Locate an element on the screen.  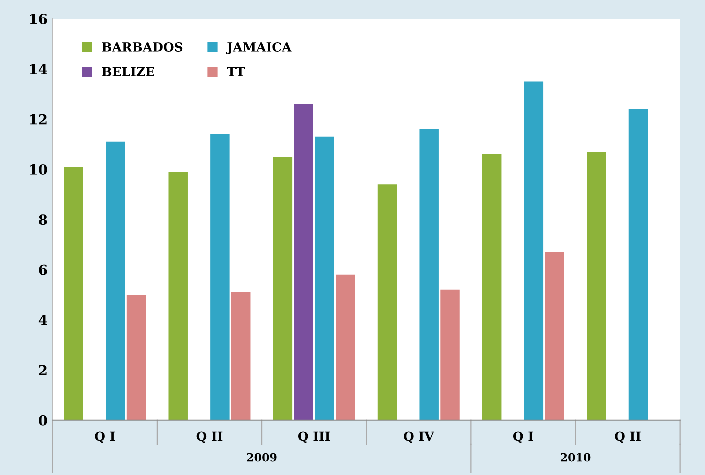
legend-label: TT is located at coordinates (236, 71).